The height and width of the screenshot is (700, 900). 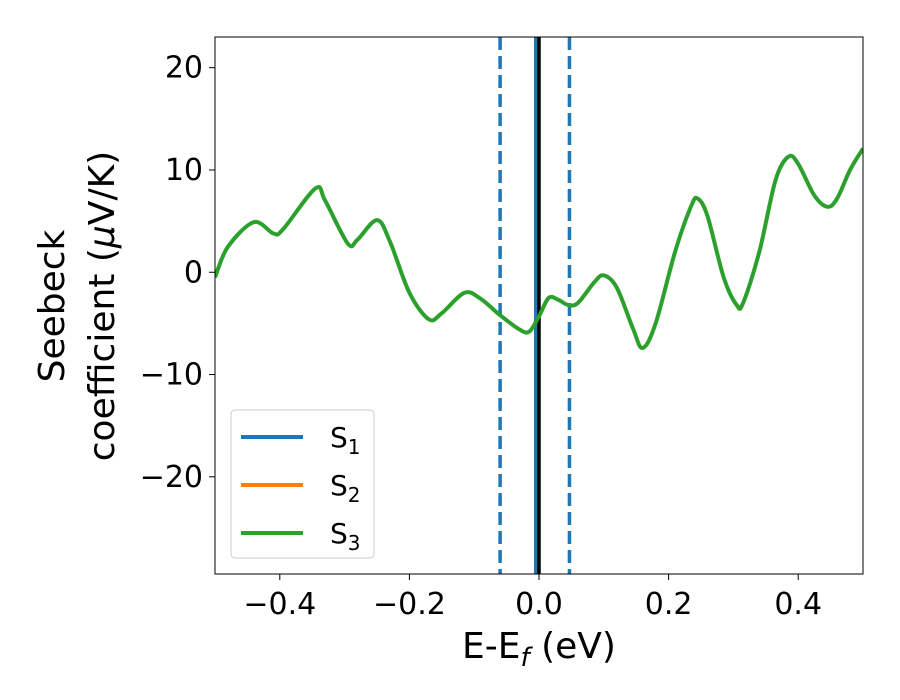 I want to click on legend-label-s2: S2, so click(x=345, y=488).